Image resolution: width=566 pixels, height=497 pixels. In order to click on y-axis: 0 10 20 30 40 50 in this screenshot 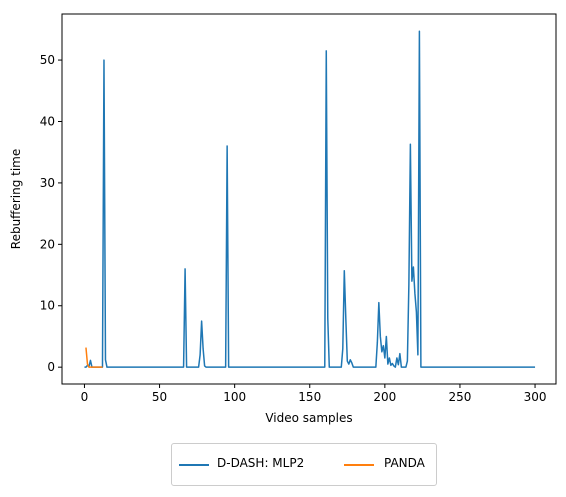, I will do `click(51, 213)`.